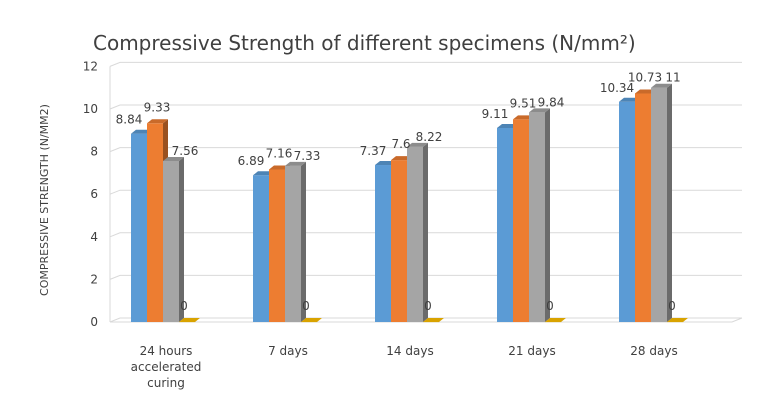 This screenshot has width=774, height=407. I want to click on y-axis-label: COMPRESSIVE STRENGTH (N/MM2), so click(44, 200).